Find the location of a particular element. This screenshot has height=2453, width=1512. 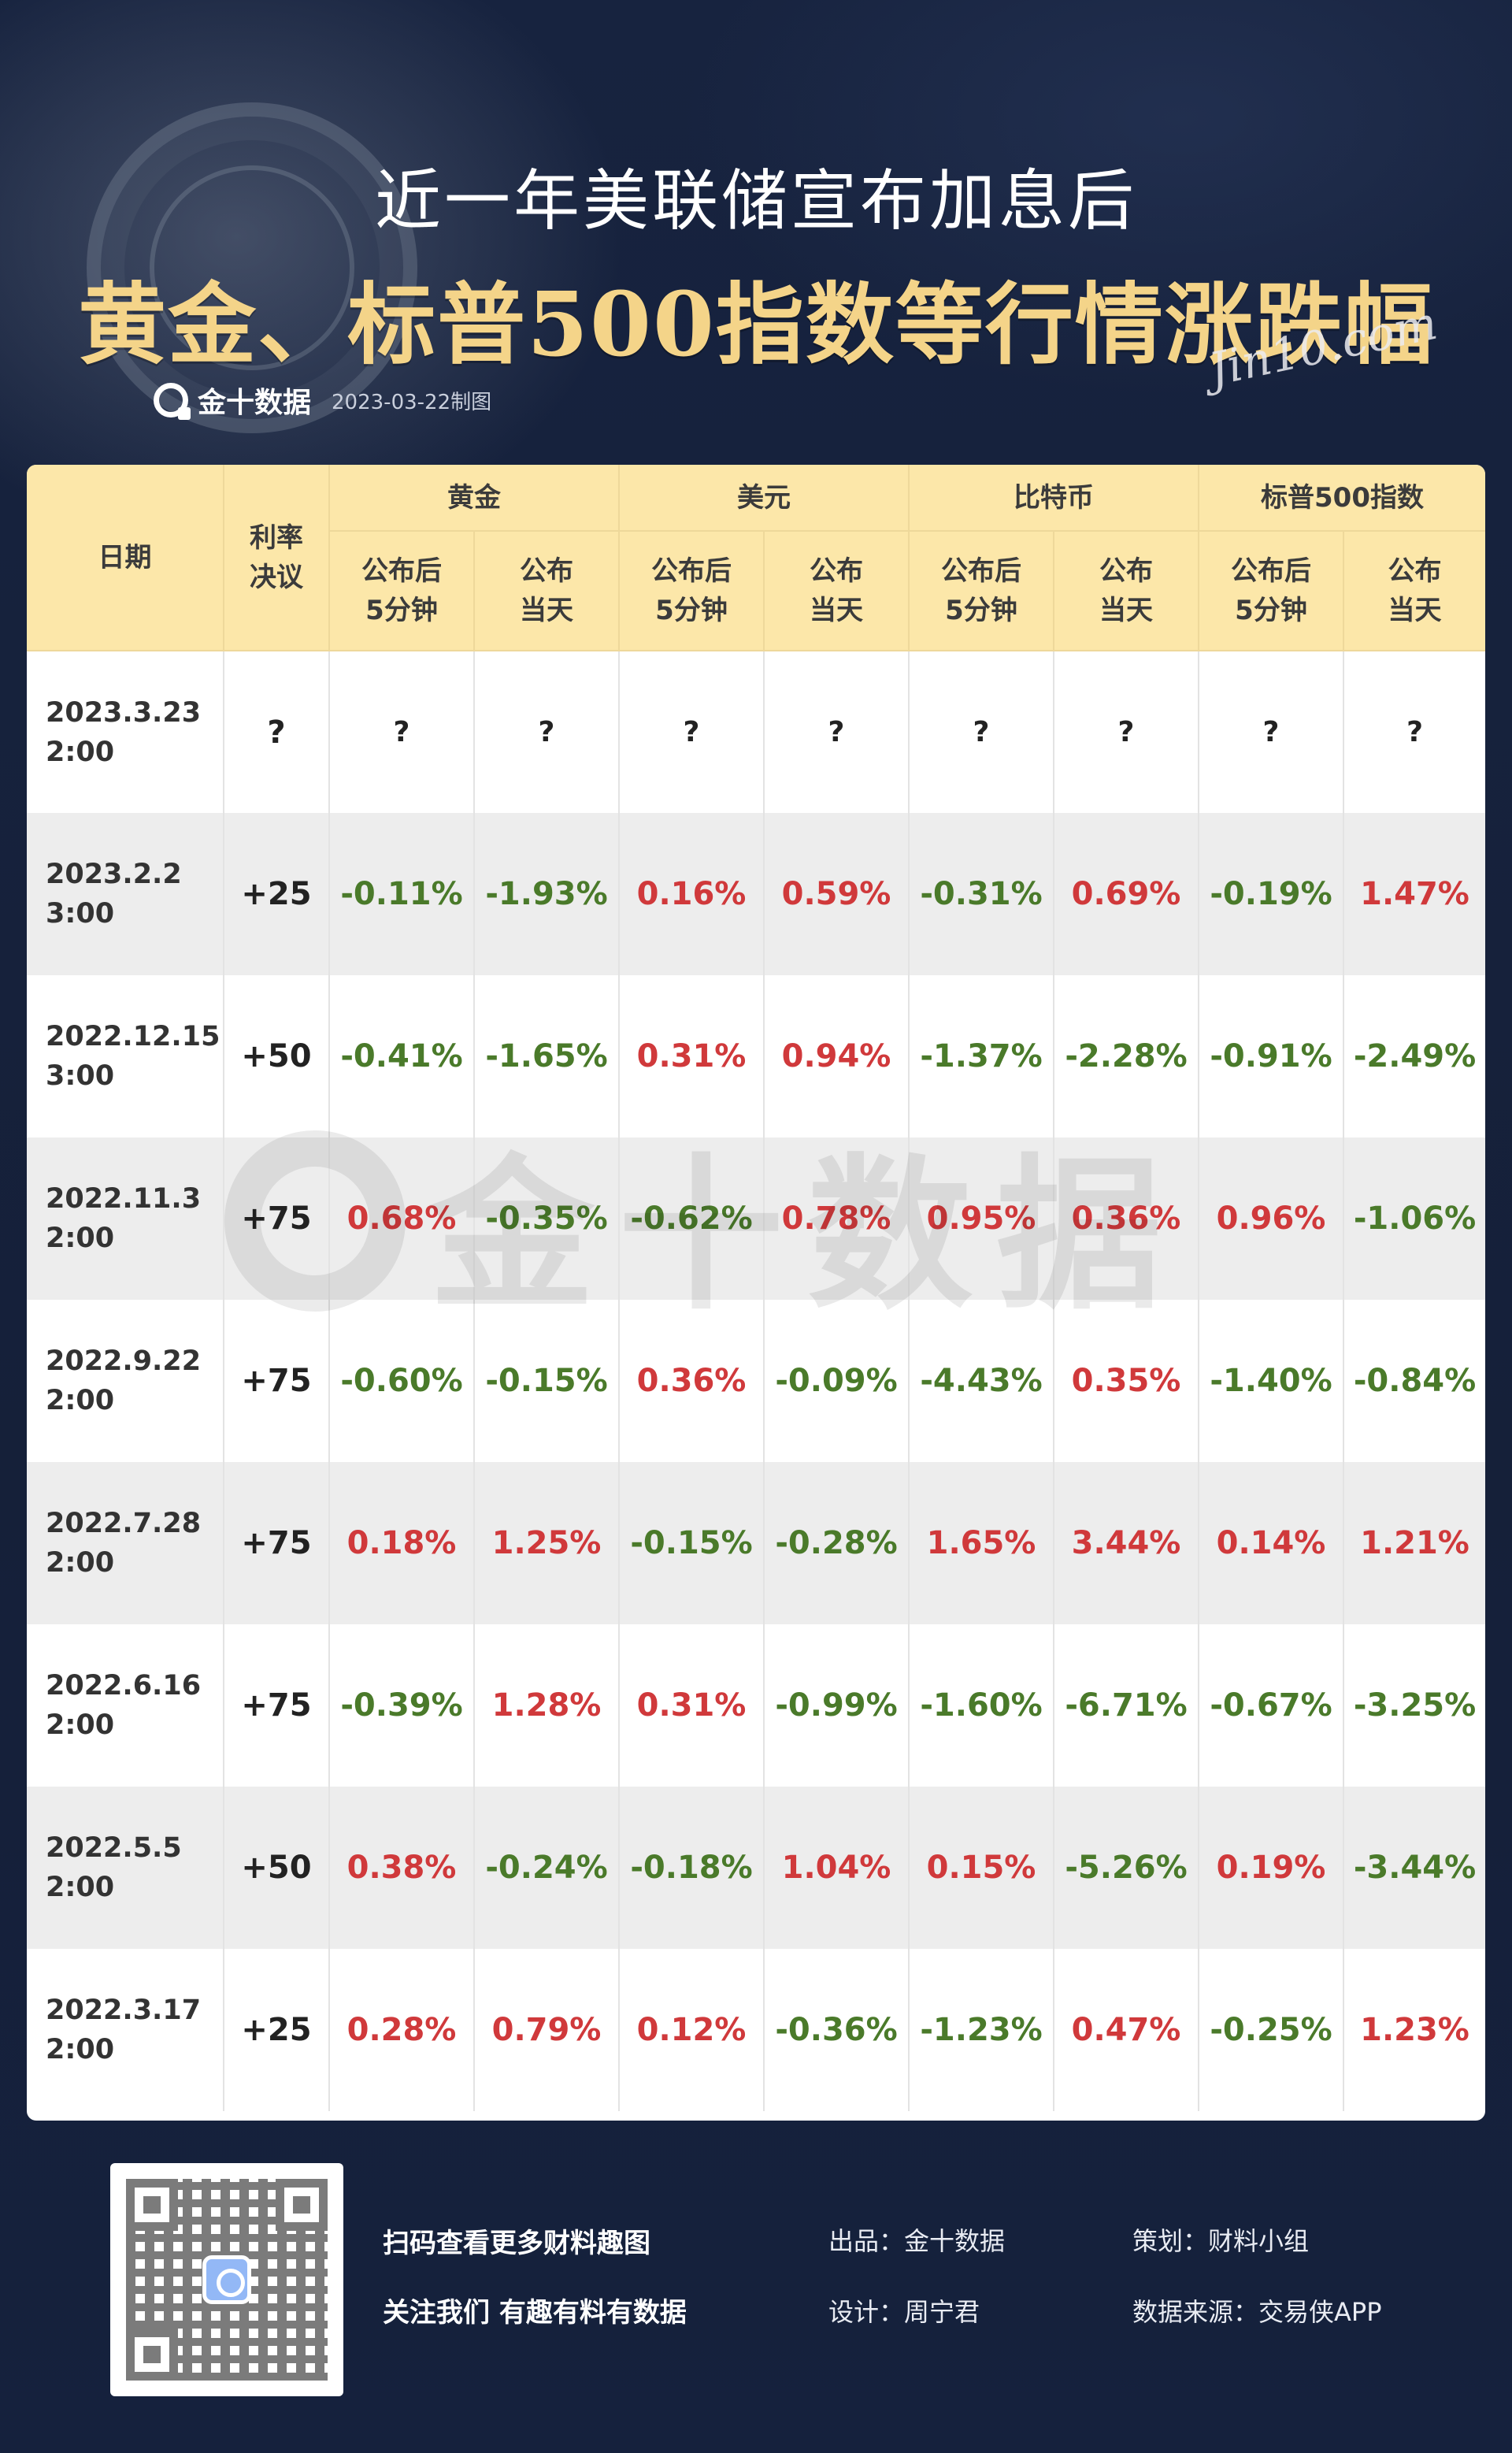

cell-change: -1.06% is located at coordinates (1414, 1219).